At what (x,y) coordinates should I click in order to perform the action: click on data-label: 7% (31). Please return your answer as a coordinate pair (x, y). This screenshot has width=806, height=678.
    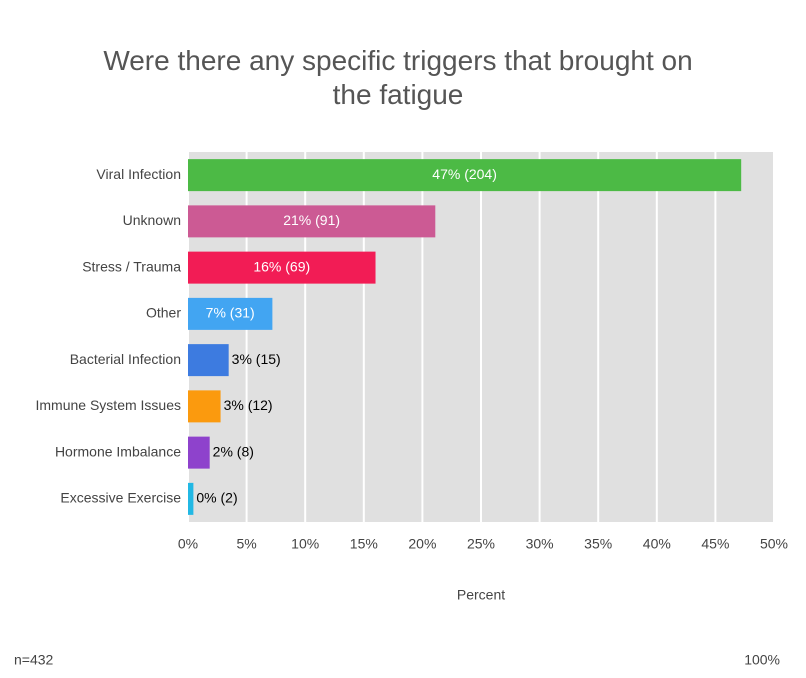
    Looking at the image, I should click on (230, 313).